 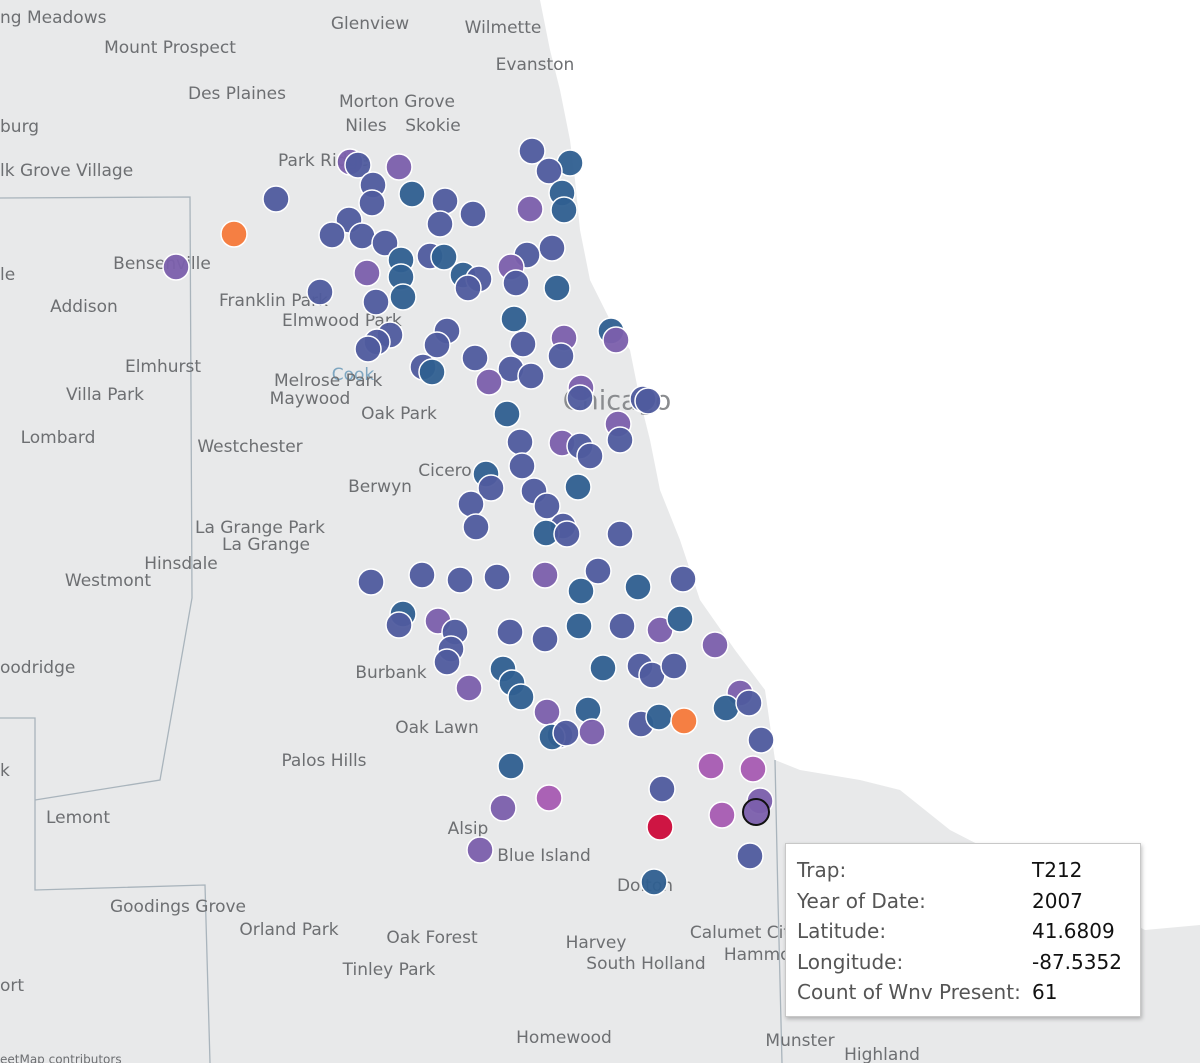 What do you see at coordinates (342, 321) in the screenshot?
I see `place-label: Elmwood Park` at bounding box center [342, 321].